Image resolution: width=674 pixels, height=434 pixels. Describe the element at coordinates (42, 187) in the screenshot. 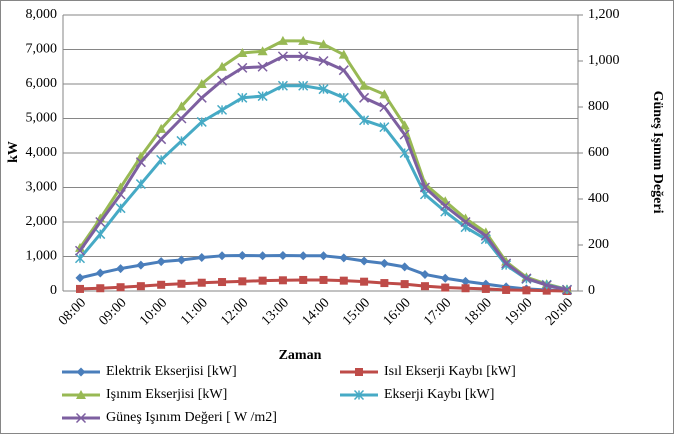

I see `y-tick-label: 3,000` at that location.